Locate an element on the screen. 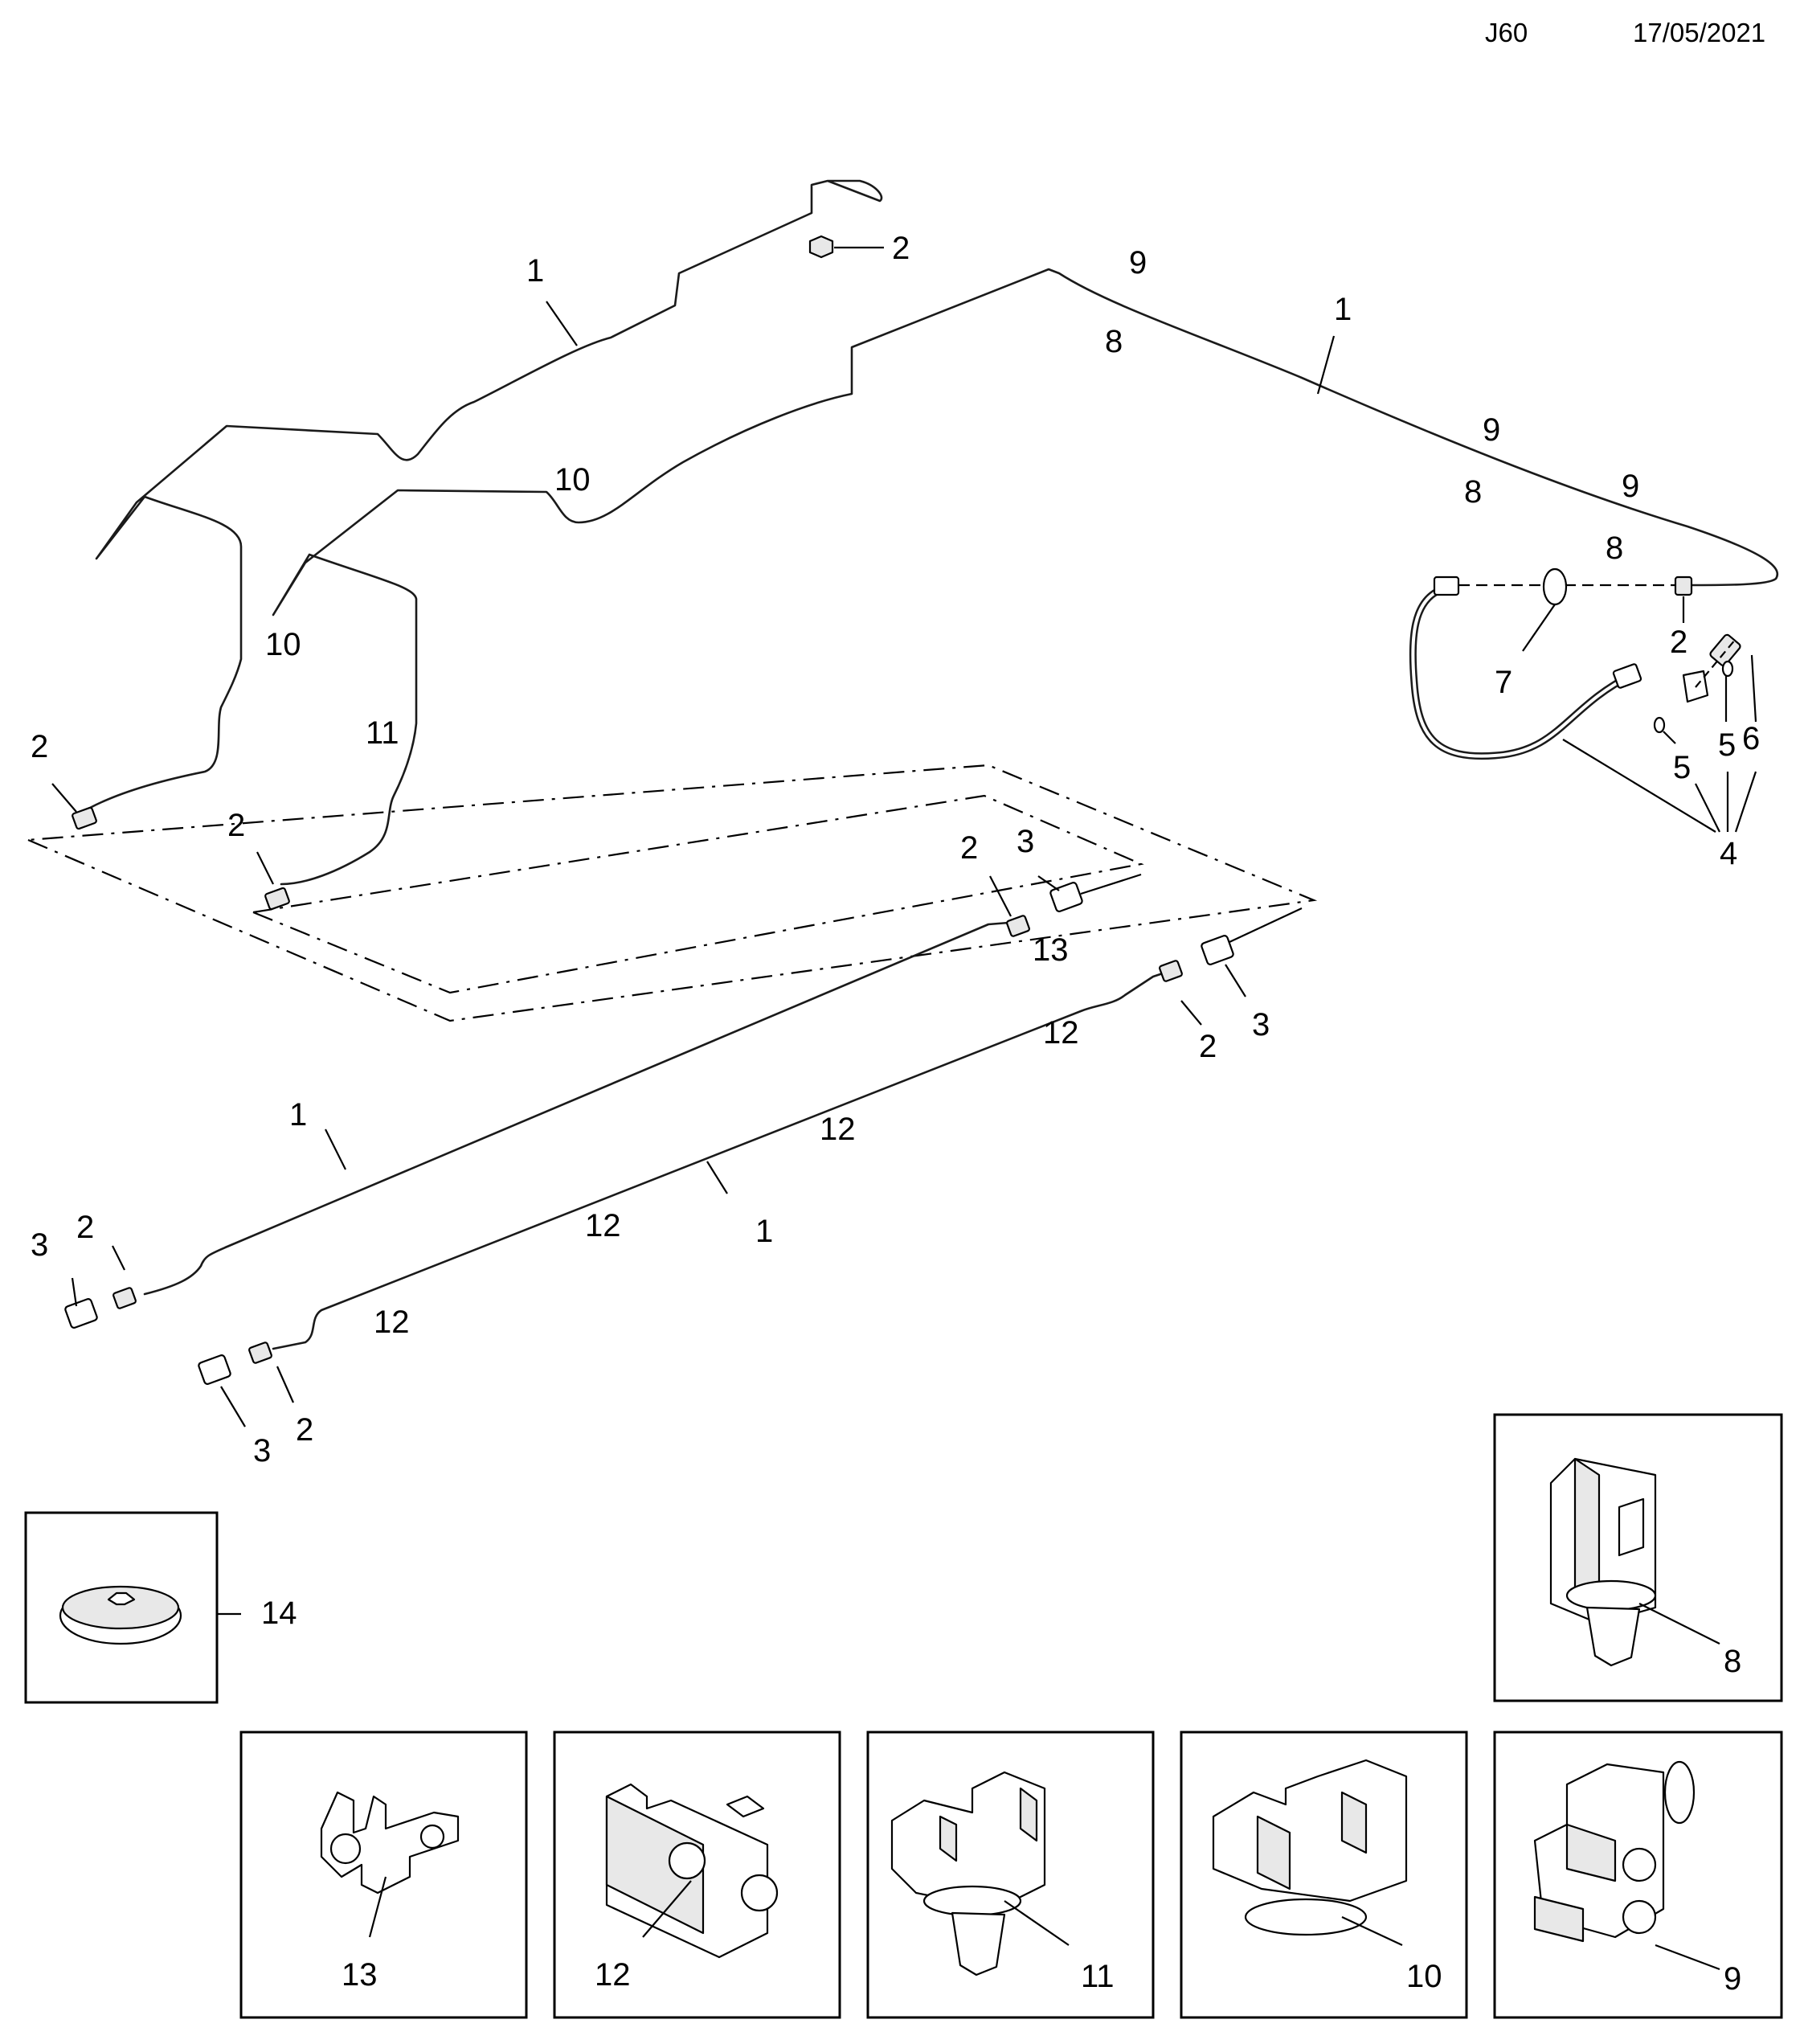 This screenshot has height=2044, width=1804. callout-4: 4 is located at coordinates (1728, 853).